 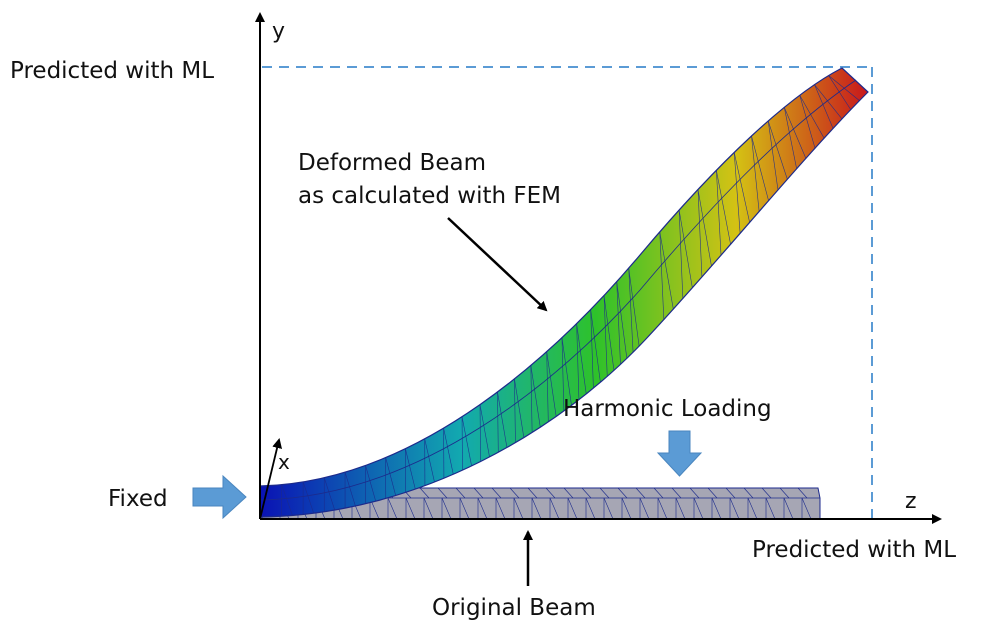 What do you see at coordinates (392, 163) in the screenshot?
I see `deformed-beam-label-line1: Deformed Beam` at bounding box center [392, 163].